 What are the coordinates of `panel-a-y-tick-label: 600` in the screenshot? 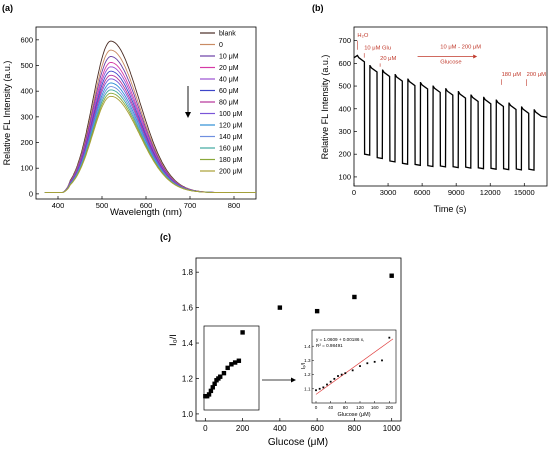 It's located at (26, 39).